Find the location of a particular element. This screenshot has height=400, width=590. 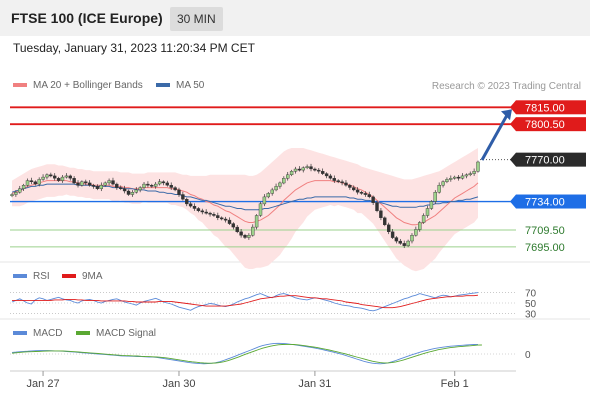

macd-tick-label: 0 is located at coordinates (528, 355).